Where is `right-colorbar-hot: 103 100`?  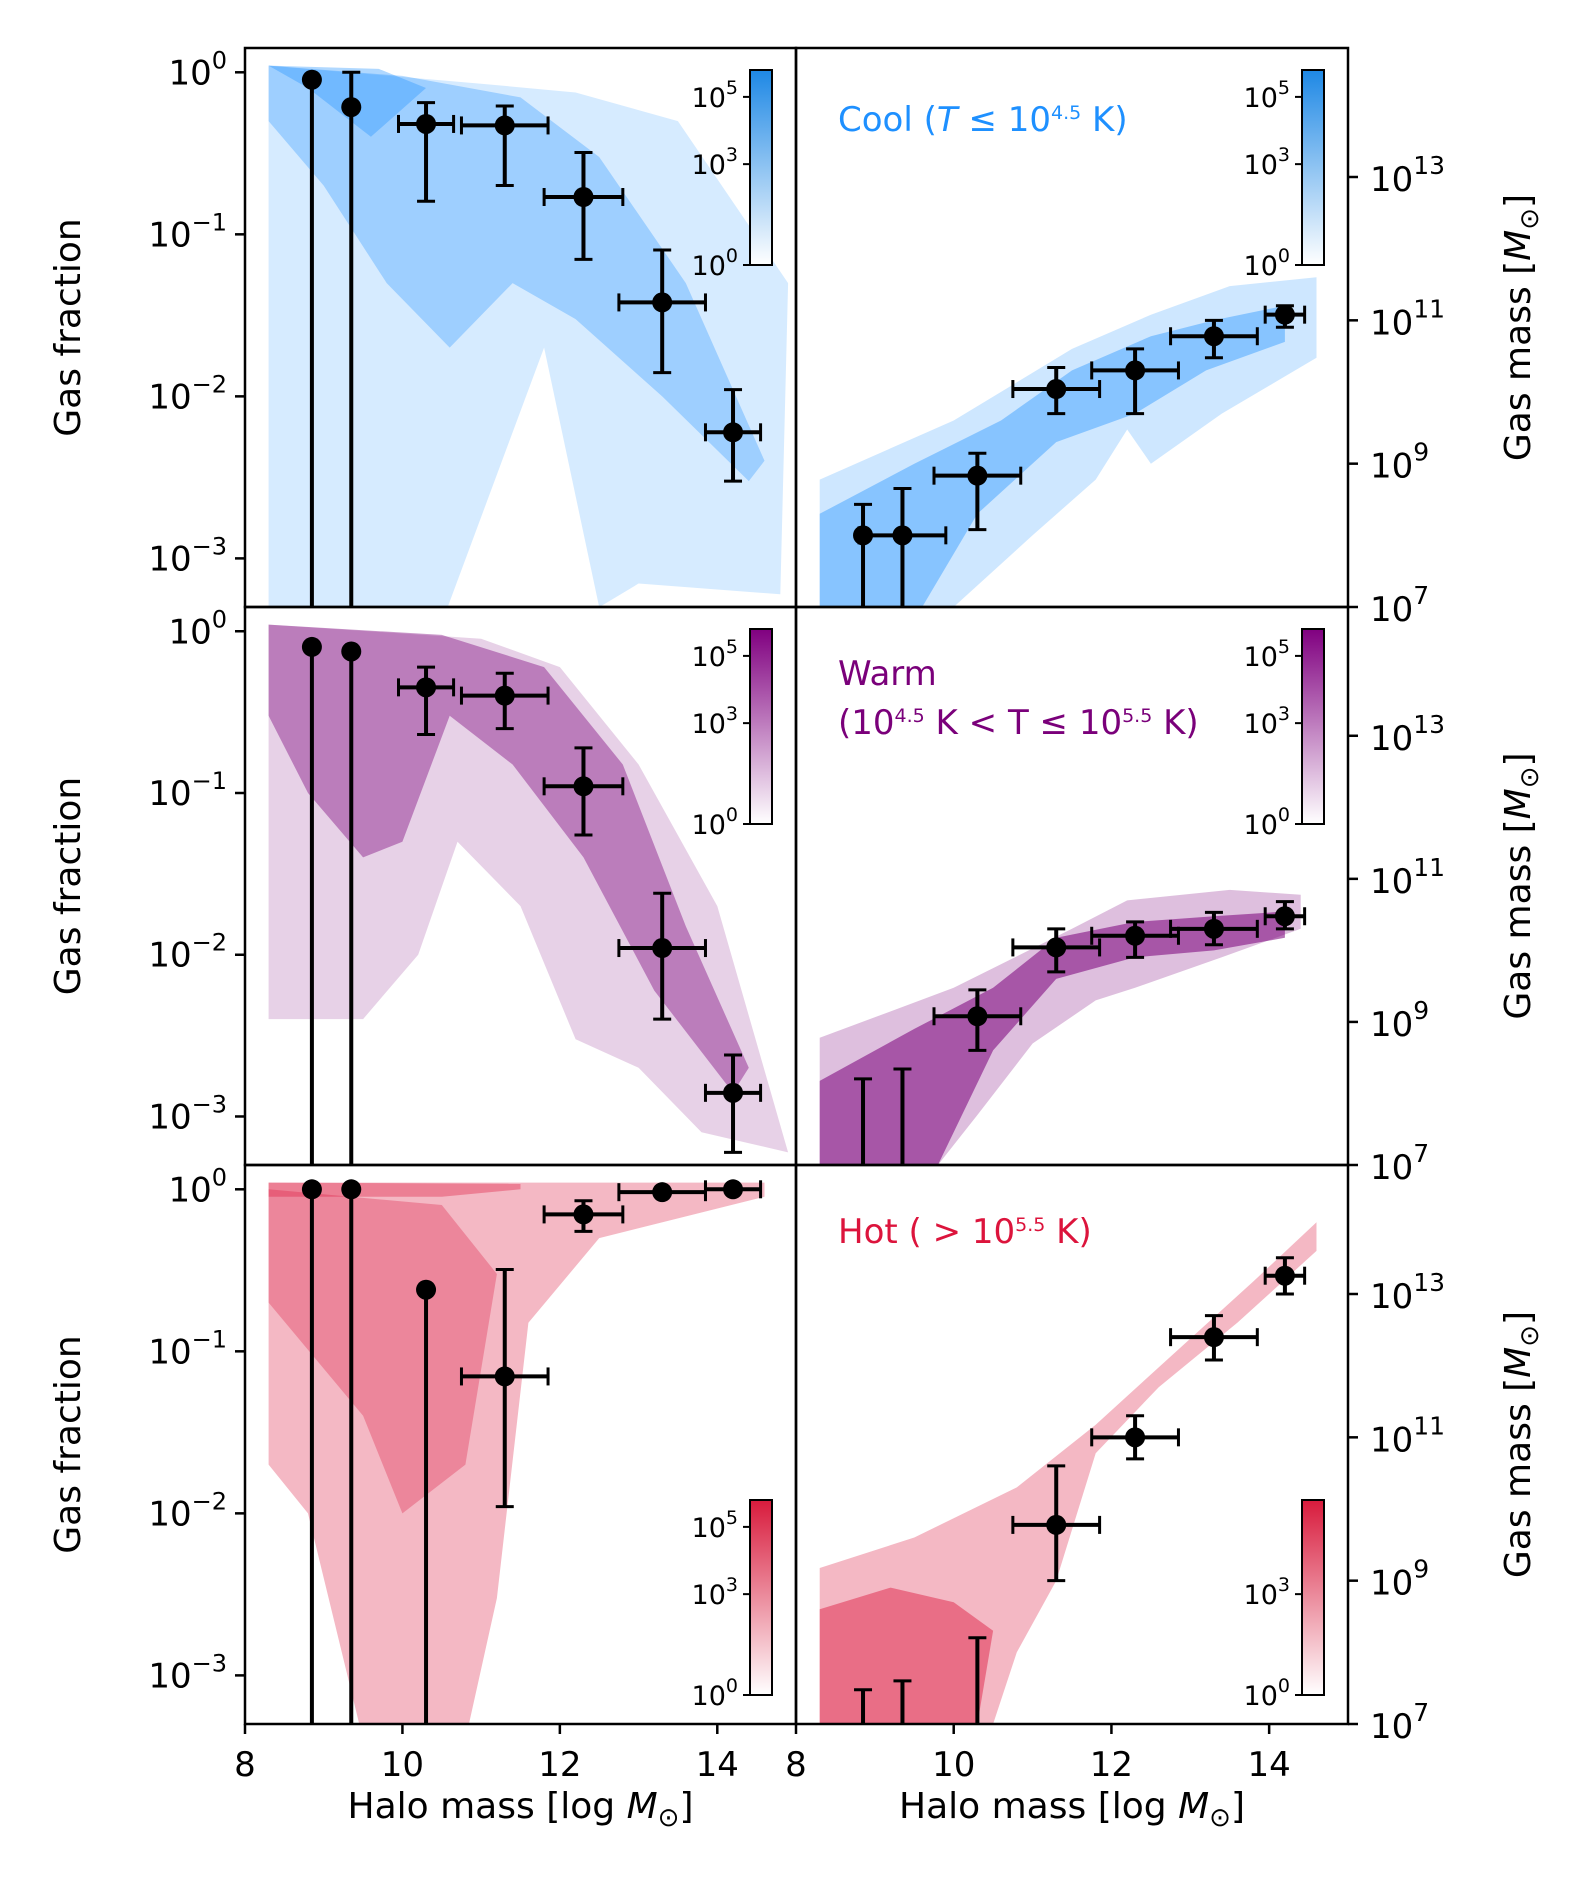
right-colorbar-hot: 103 100 is located at coordinates (1284, 1605).